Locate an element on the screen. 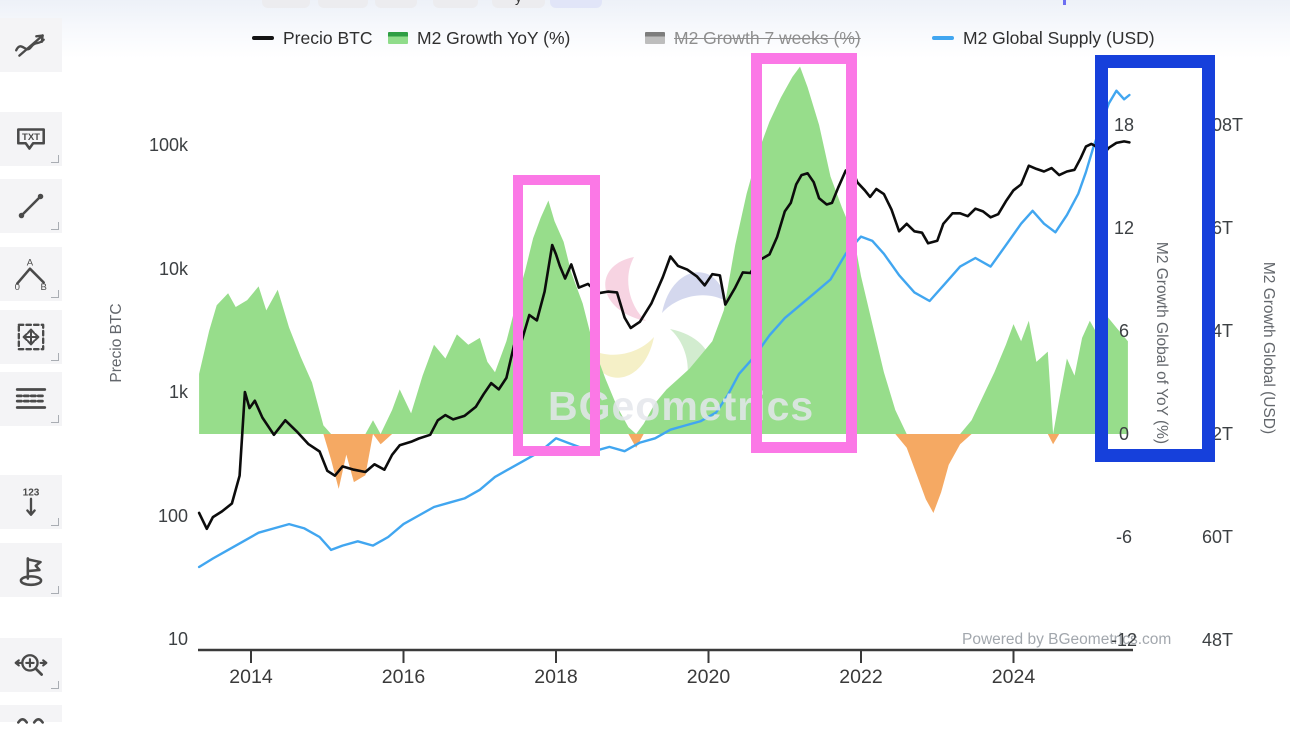 The width and height of the screenshot is (1290, 750). numbered-arrow-icon: 123 is located at coordinates (31, 502).